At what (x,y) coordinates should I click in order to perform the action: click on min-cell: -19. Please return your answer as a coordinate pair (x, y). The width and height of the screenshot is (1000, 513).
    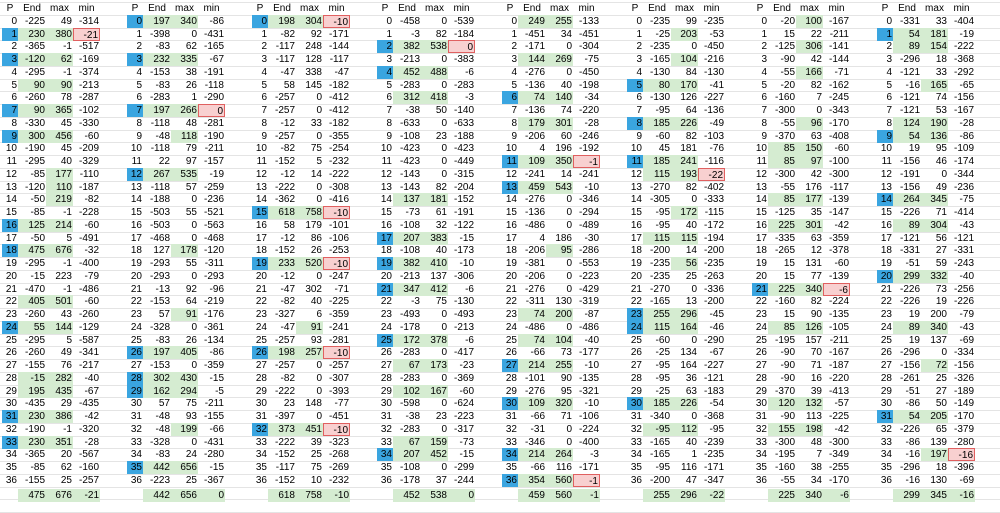
    Looking at the image, I should click on (966, 34).